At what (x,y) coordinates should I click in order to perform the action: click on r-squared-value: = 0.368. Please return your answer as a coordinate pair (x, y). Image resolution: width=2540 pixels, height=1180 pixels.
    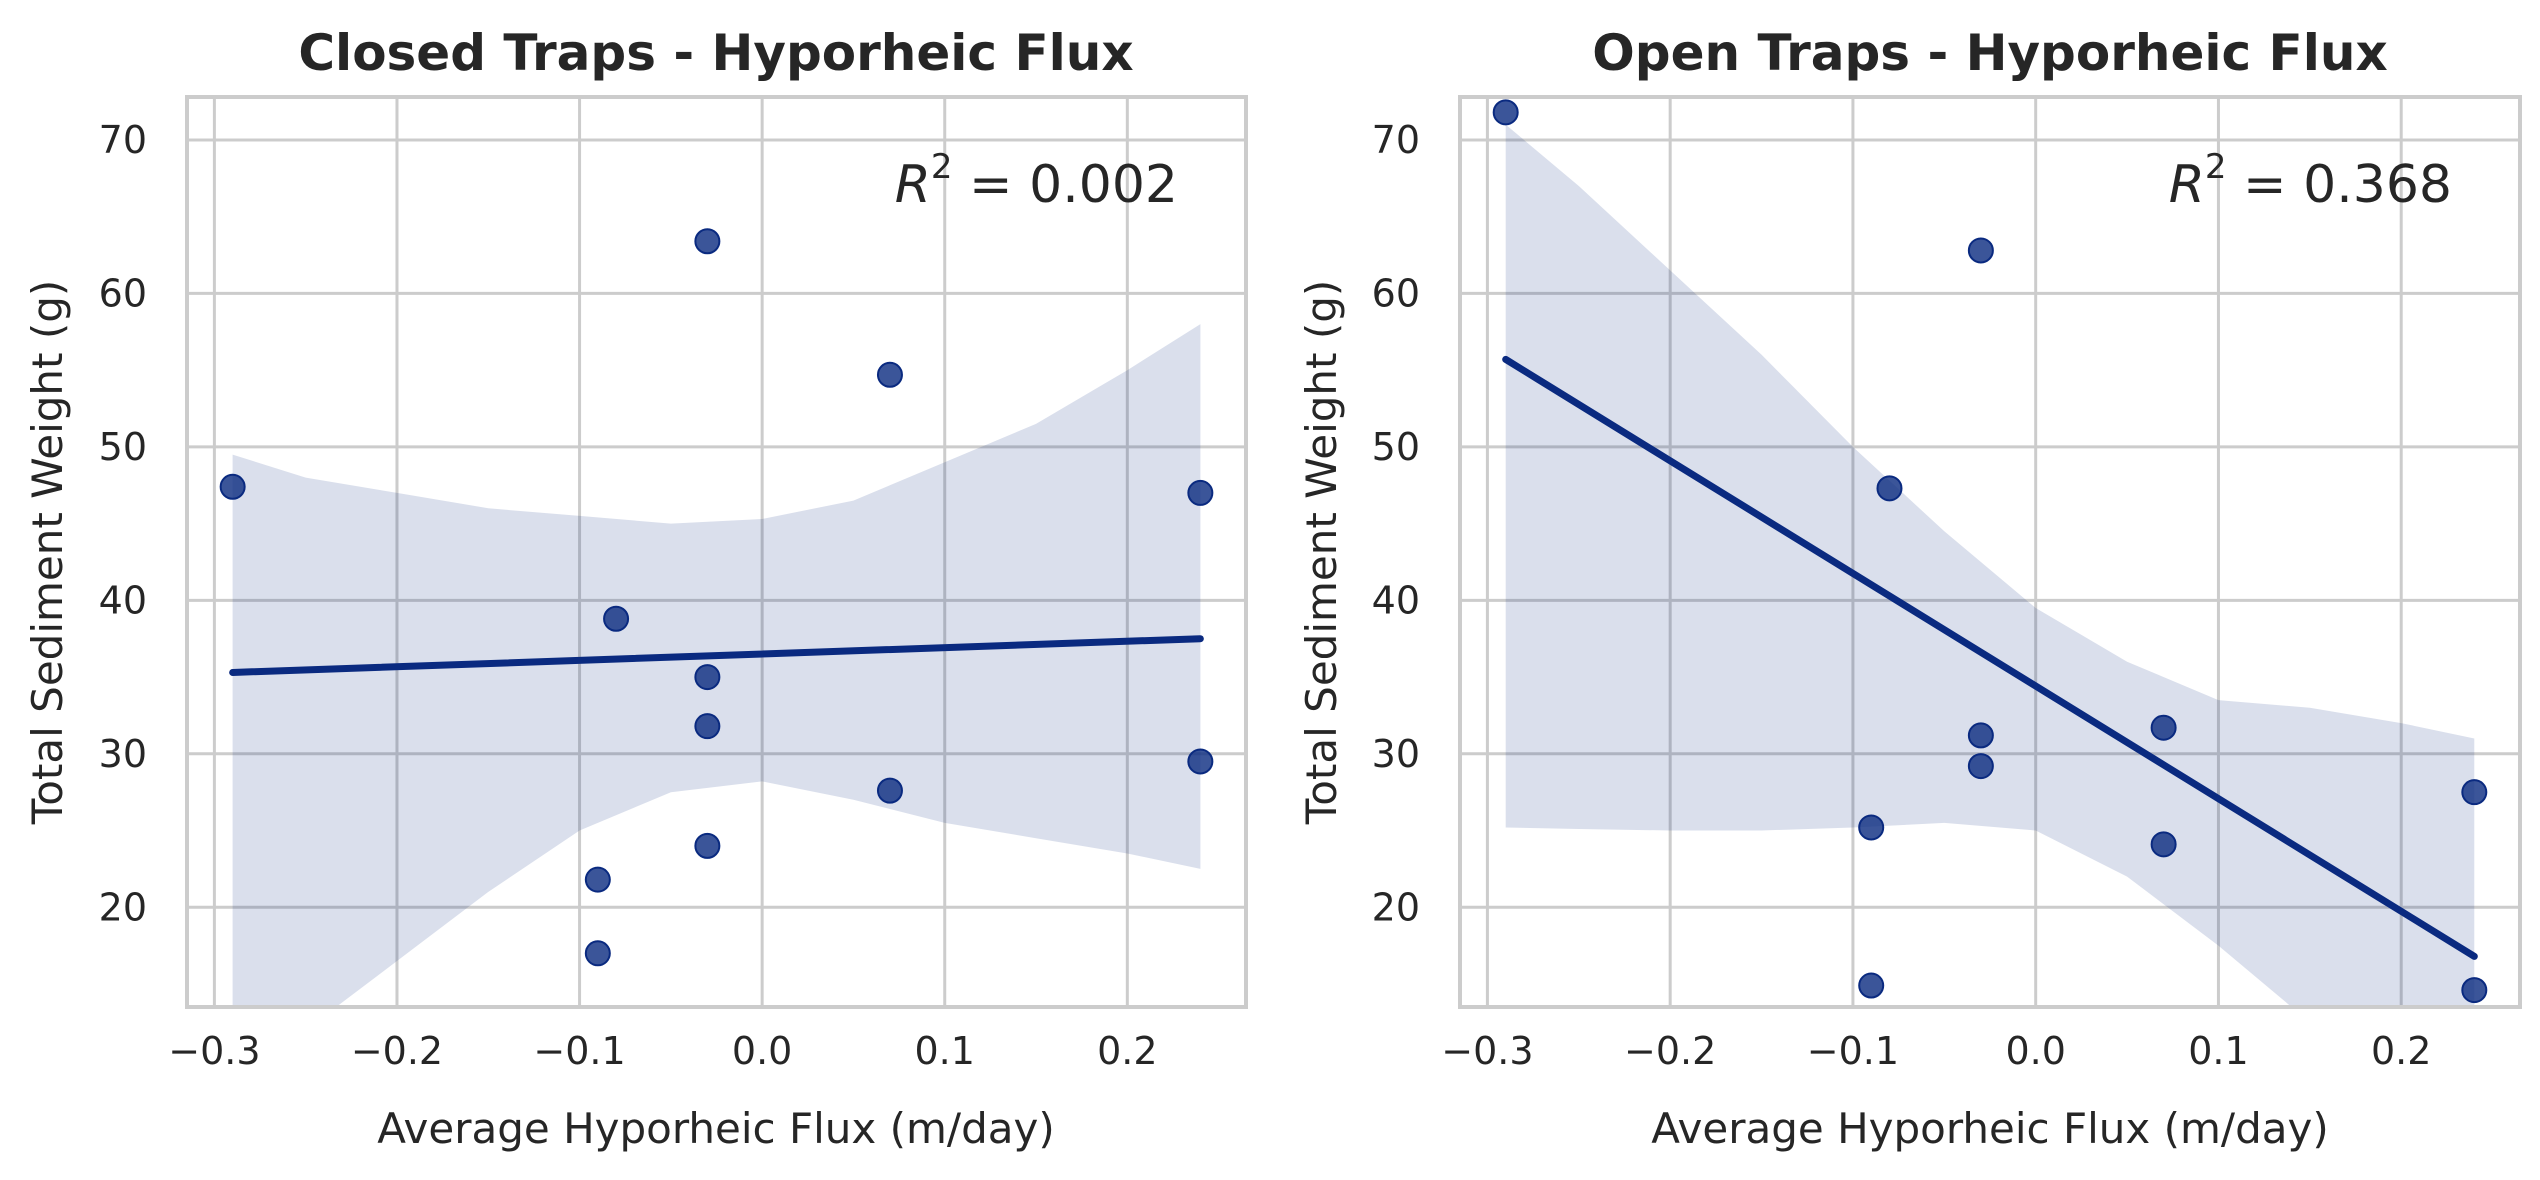
    Looking at the image, I should click on (2347, 185).